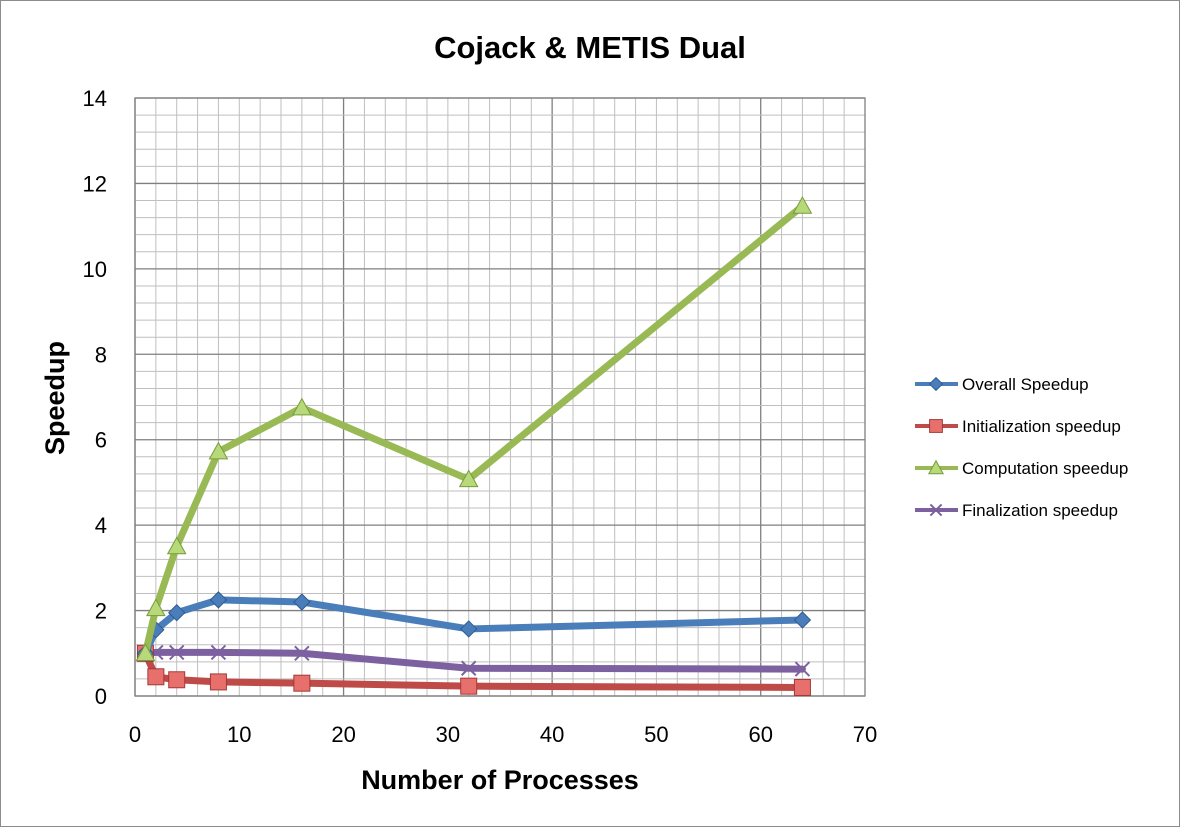  What do you see at coordinates (239, 734) in the screenshot?
I see `x-tick-label: 10` at bounding box center [239, 734].